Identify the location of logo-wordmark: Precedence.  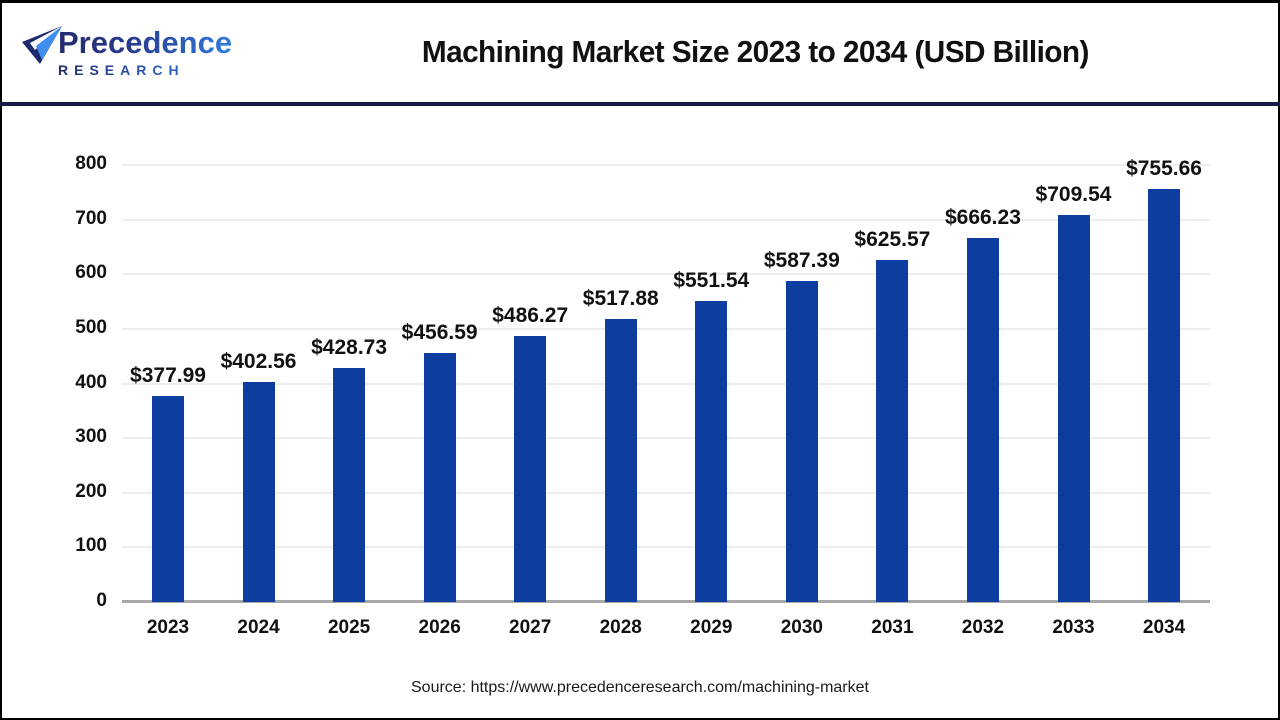
(145, 42).